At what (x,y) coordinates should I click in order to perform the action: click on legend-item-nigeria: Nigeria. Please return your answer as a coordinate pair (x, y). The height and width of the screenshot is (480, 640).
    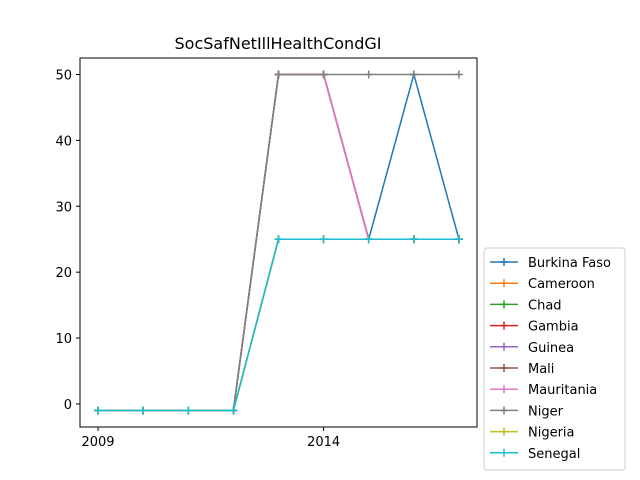
    Looking at the image, I should click on (532, 433).